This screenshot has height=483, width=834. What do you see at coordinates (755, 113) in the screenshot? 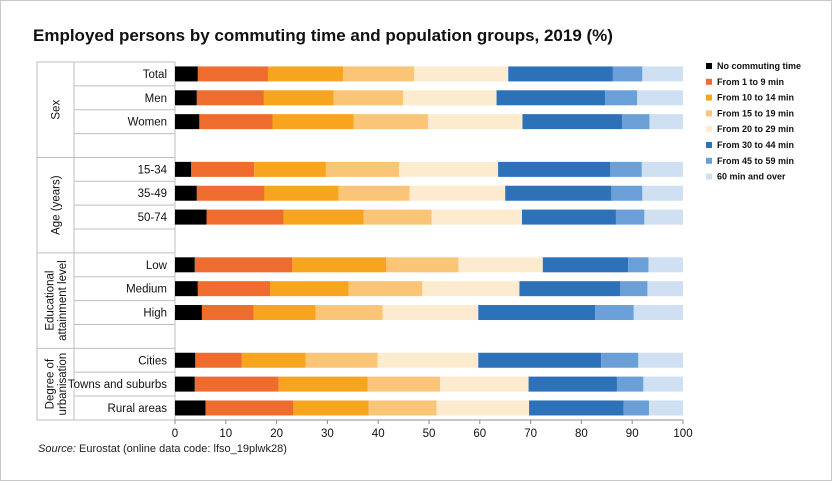
I see `legend-entry-label: From 15 to 19 min` at bounding box center [755, 113].